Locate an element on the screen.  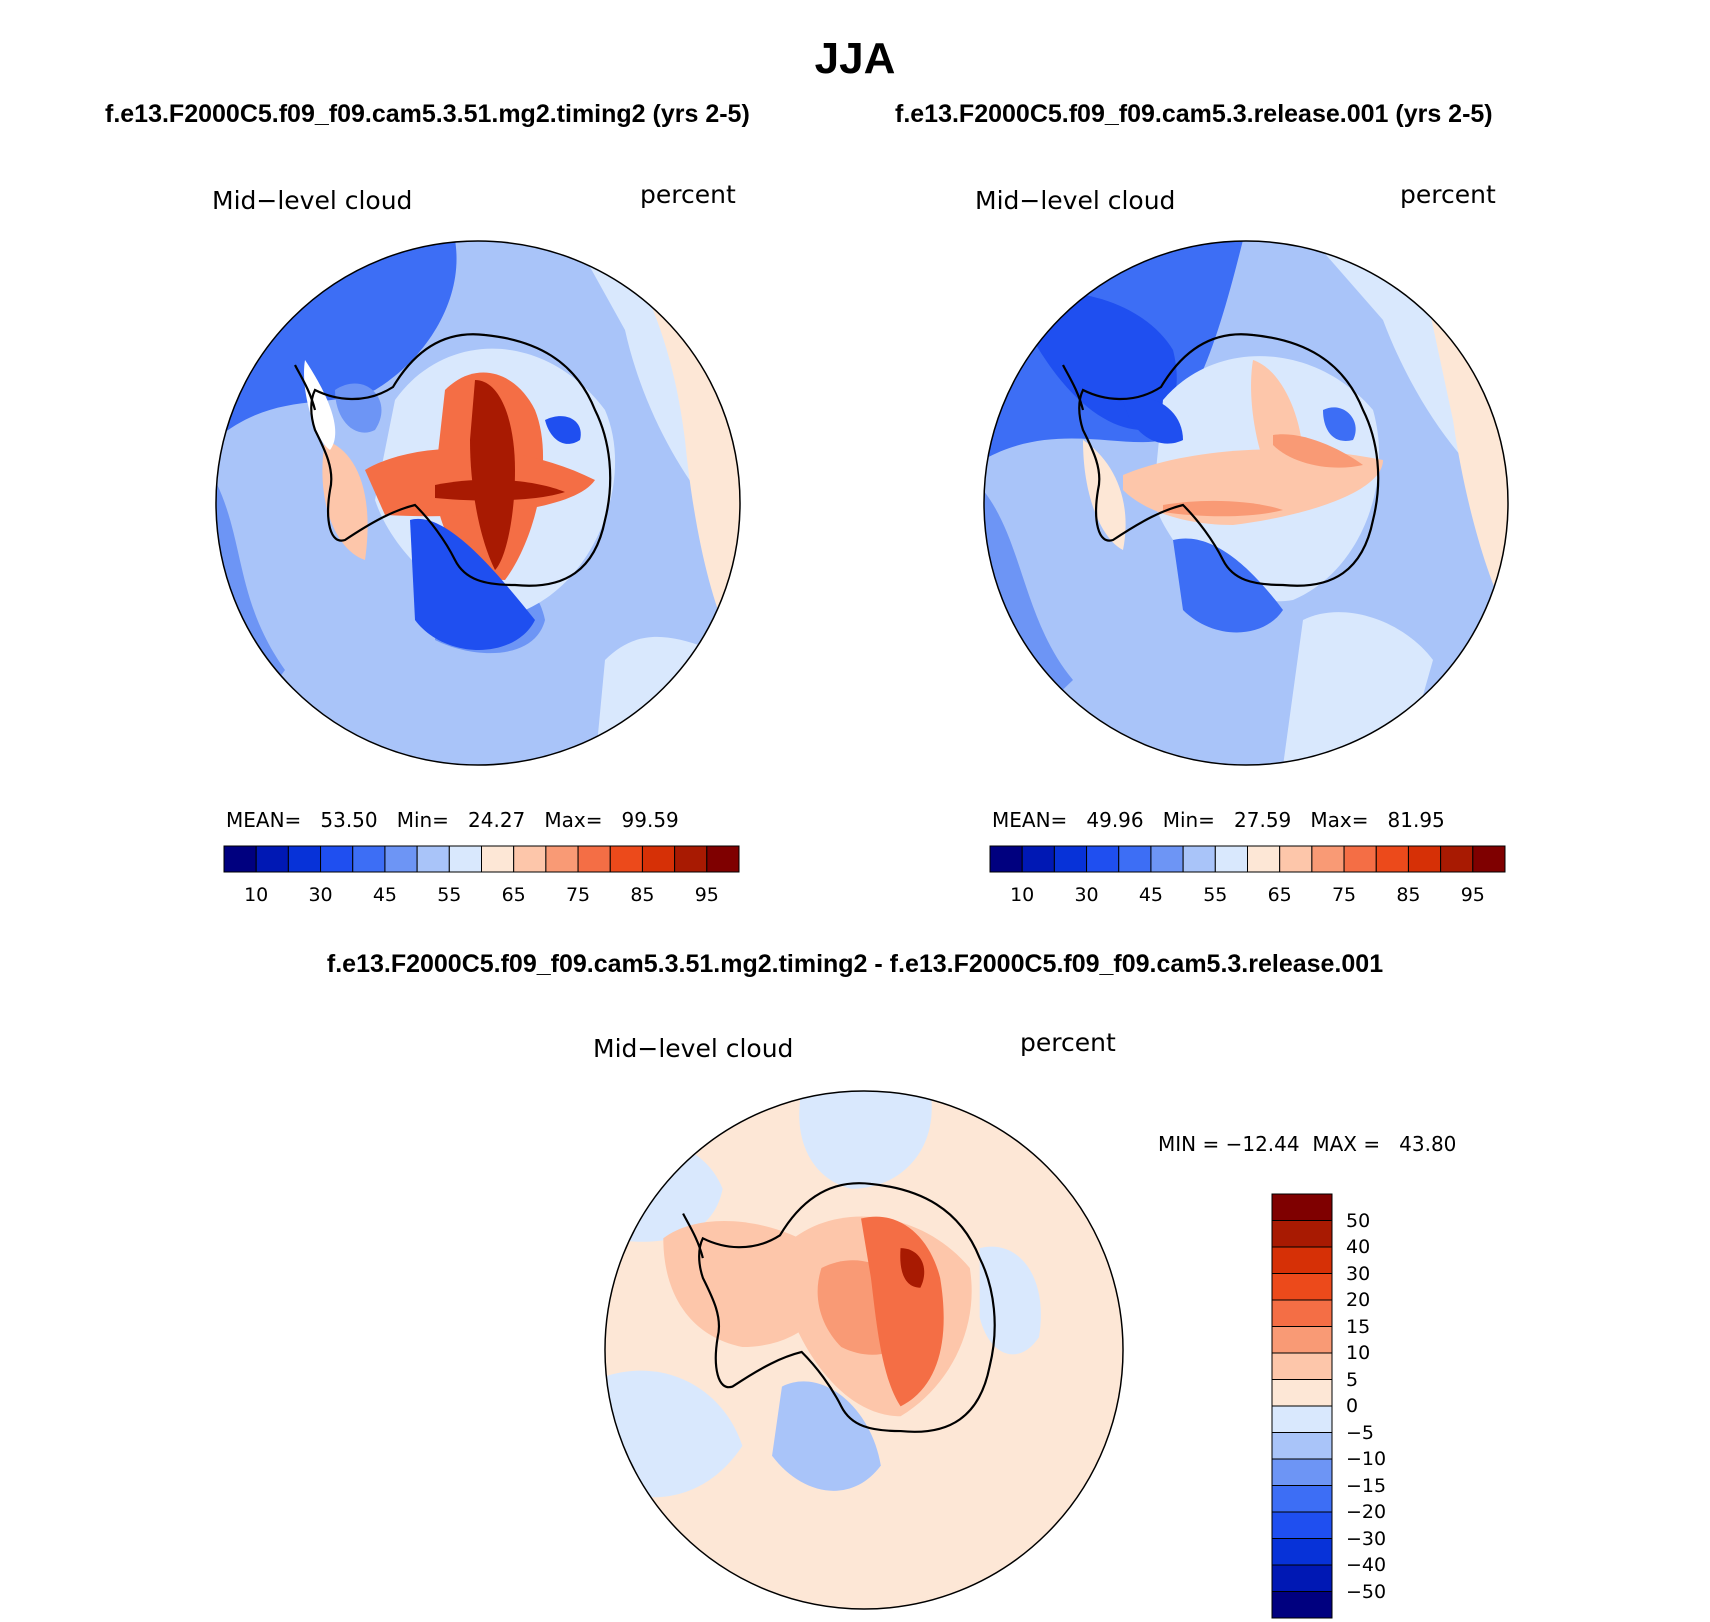
colorbar-tick-label: −40 is located at coordinates (1366, 1565).